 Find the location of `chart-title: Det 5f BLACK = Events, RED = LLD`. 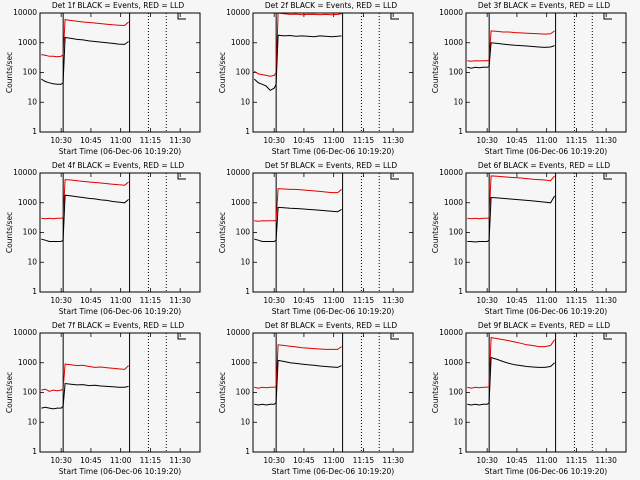

chart-title: Det 5f BLACK = Events, RED = LLD is located at coordinates (331, 165).